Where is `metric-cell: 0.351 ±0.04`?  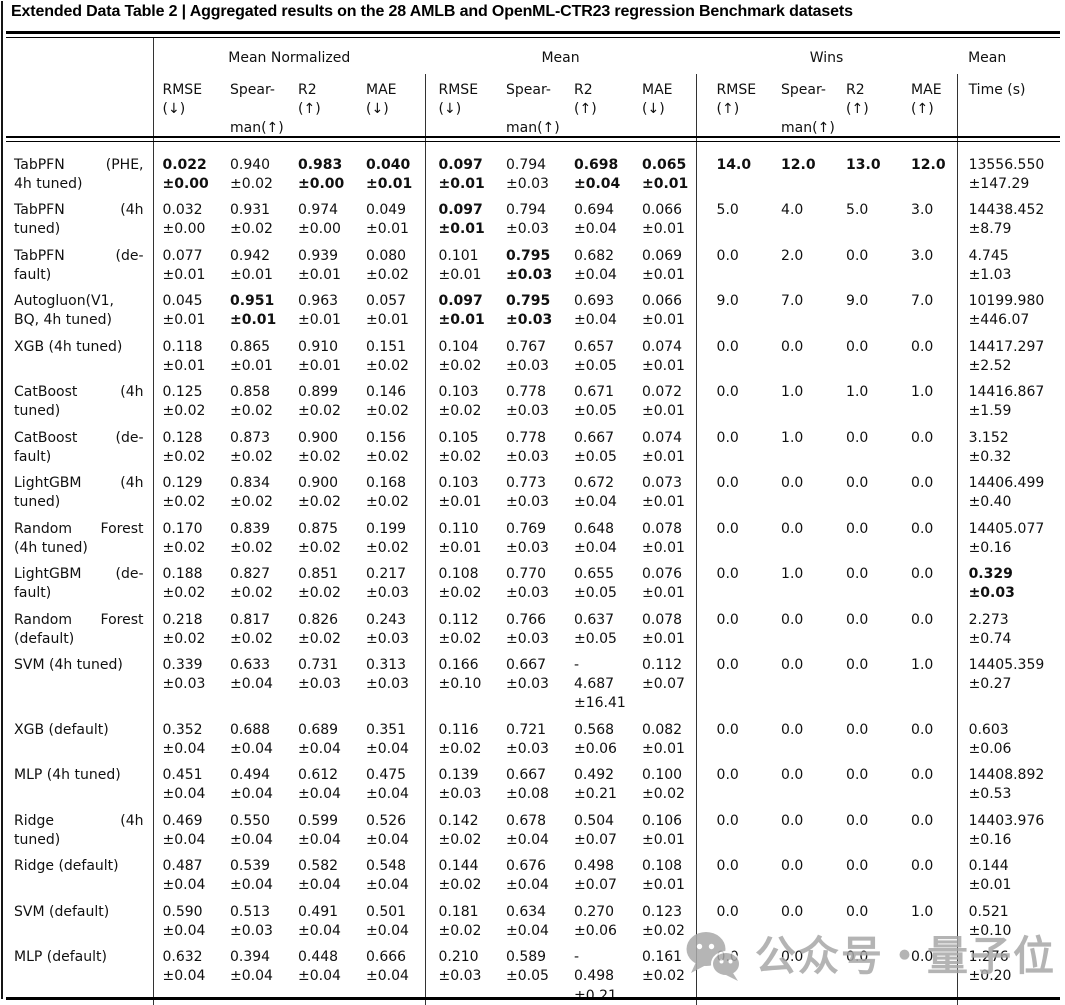 metric-cell: 0.351 ±0.04 is located at coordinates (387, 739).